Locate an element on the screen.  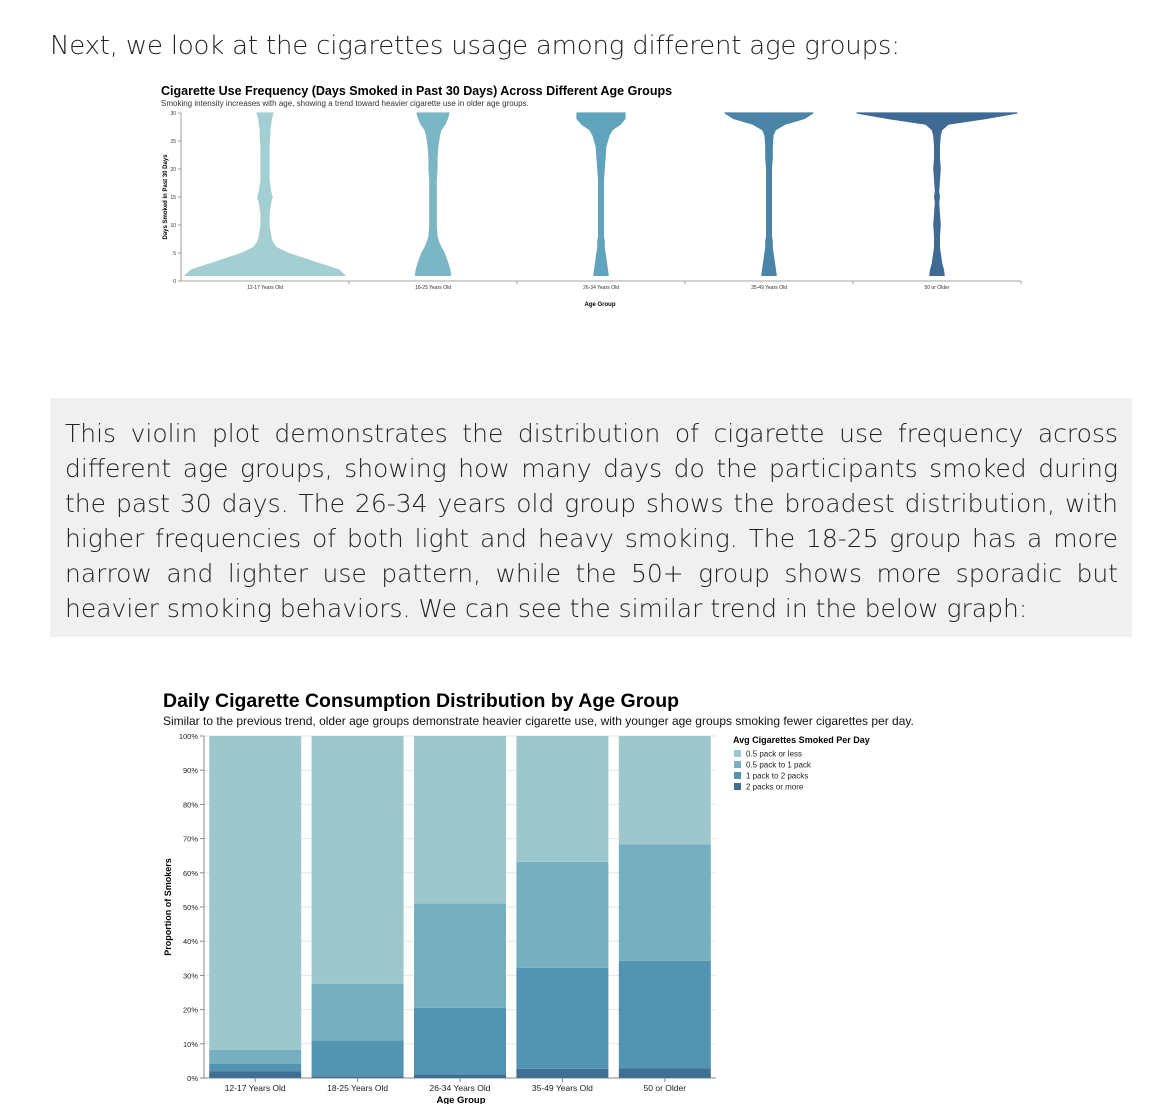
violin-x-tick-label: 26-34 Years Old is located at coordinates (601, 288).